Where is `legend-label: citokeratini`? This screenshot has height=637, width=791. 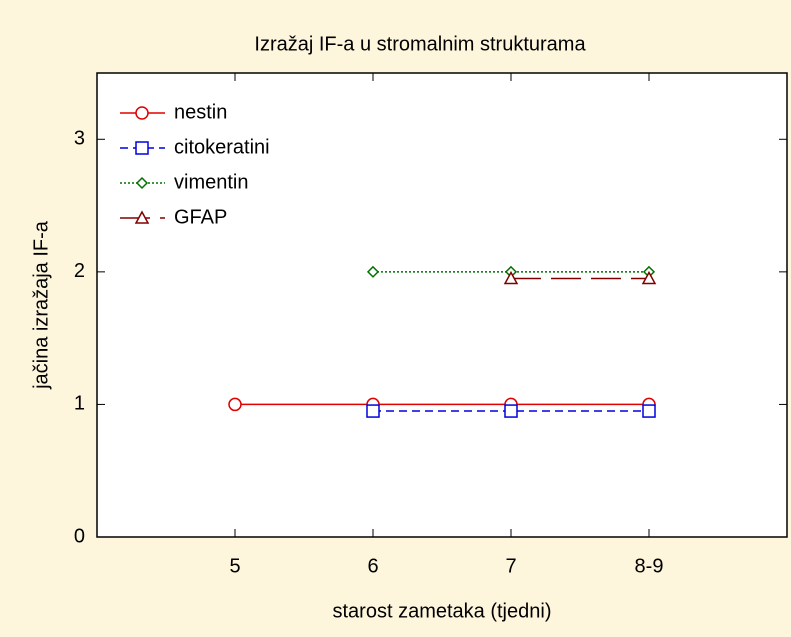
legend-label: citokeratini is located at coordinates (222, 147).